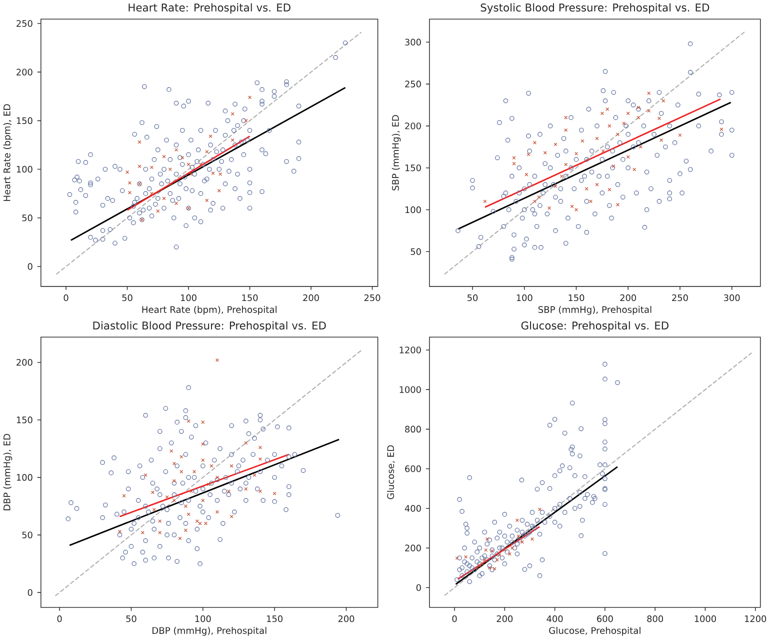  What do you see at coordinates (209, 326) in the screenshot?
I see `chart-title: Diastolic Blood Pressure: Prehospital vs. ED` at bounding box center [209, 326].